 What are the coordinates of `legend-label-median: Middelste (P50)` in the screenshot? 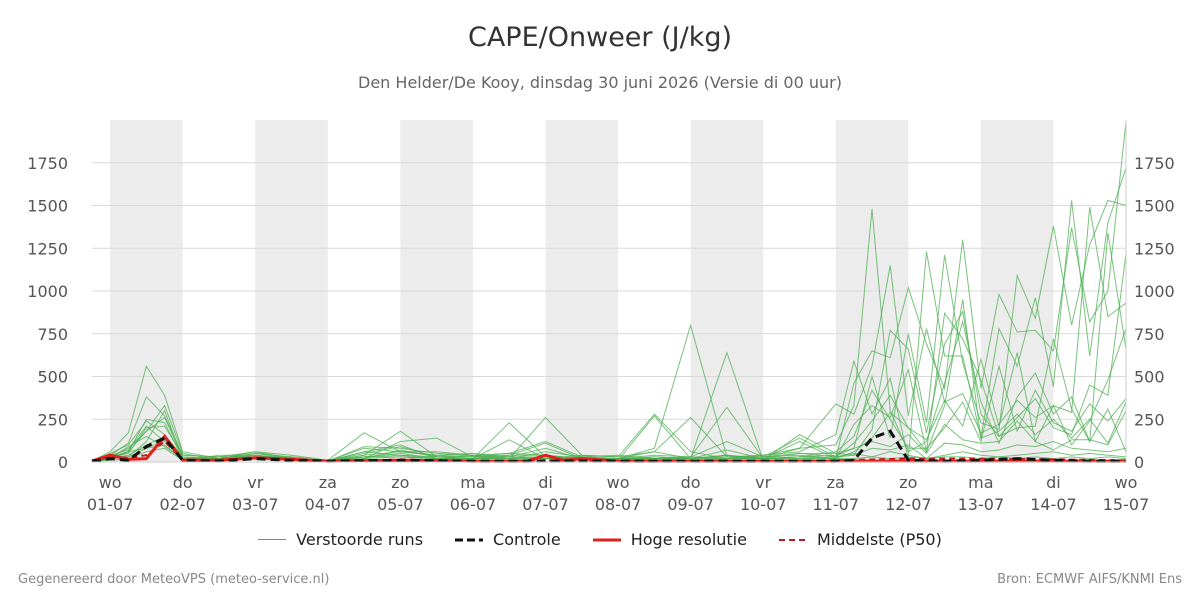 It's located at (879, 539).